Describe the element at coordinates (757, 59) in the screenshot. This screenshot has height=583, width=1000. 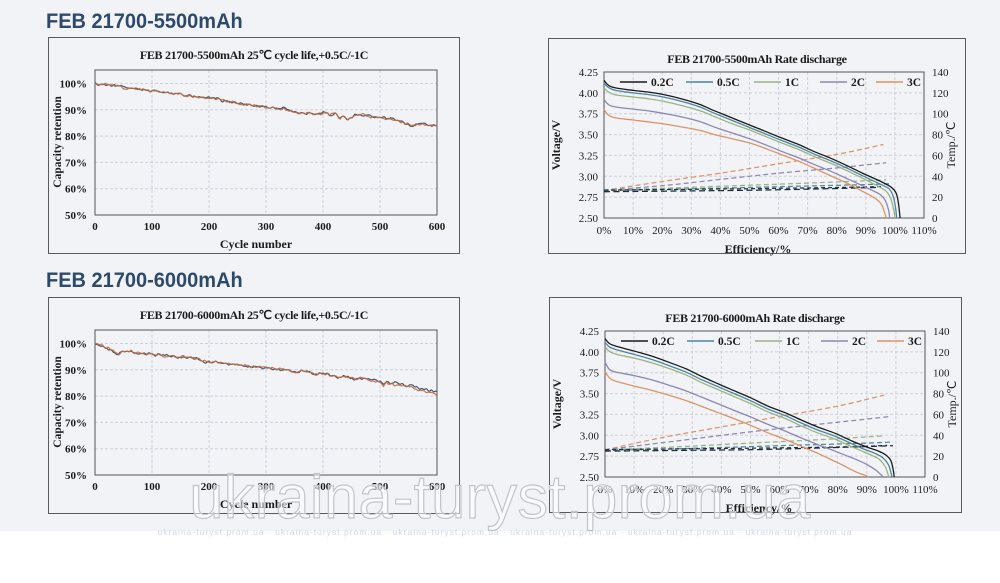
I see `svg-text:FEB 21700-5500mAh Rate dischar: FEB 21700-5500mAh Rate discharge` at that location.